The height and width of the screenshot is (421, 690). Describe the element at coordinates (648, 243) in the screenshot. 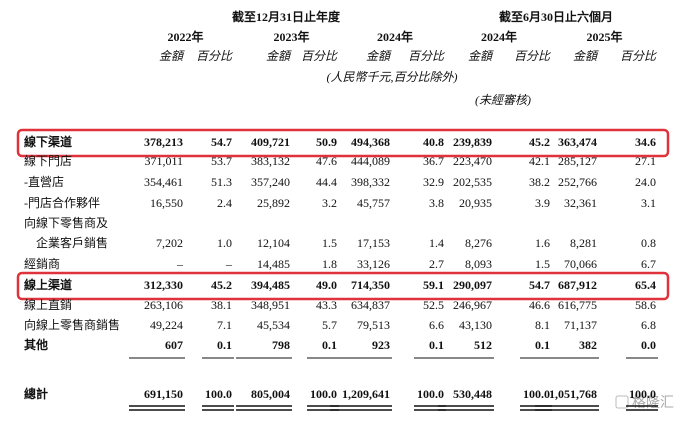

I see `cell: 0.8` at that location.